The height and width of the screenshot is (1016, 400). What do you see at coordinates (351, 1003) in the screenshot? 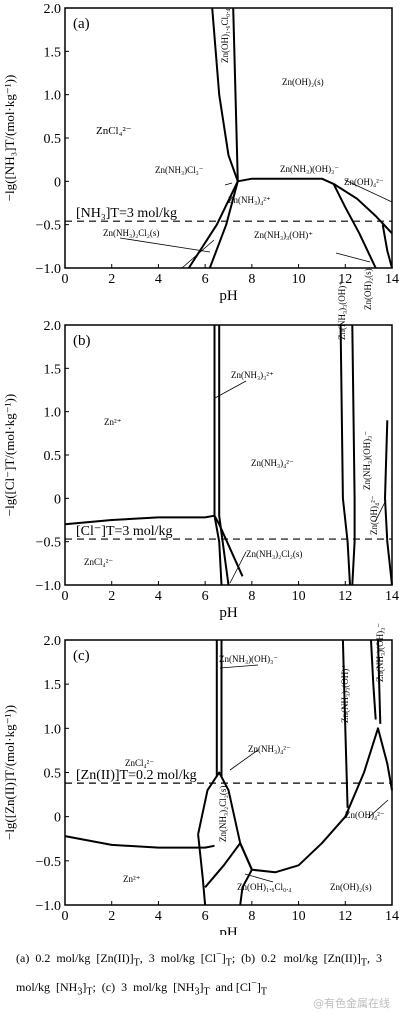
I see `watermark: @有色金属在线` at bounding box center [351, 1003].